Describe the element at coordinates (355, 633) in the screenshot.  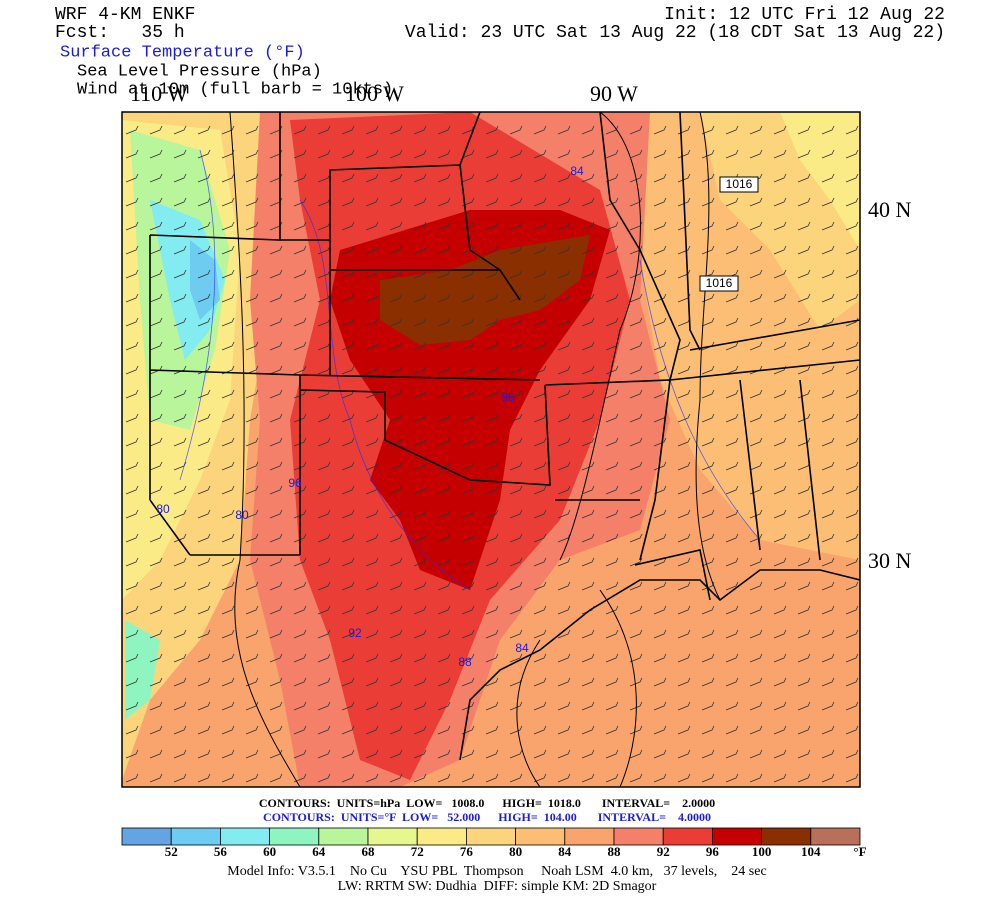
I see `temperature-label: 92` at that location.